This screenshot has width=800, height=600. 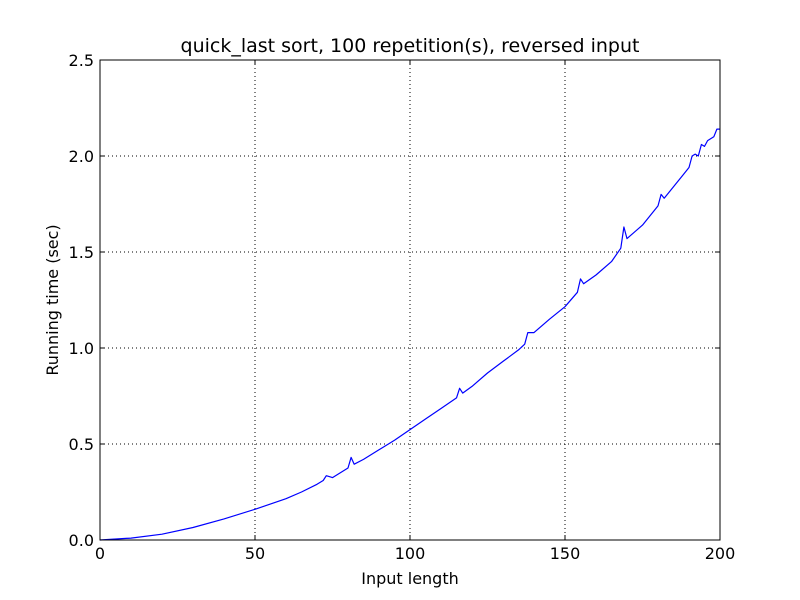 I want to click on x-tick-label: 0, so click(x=100, y=553).